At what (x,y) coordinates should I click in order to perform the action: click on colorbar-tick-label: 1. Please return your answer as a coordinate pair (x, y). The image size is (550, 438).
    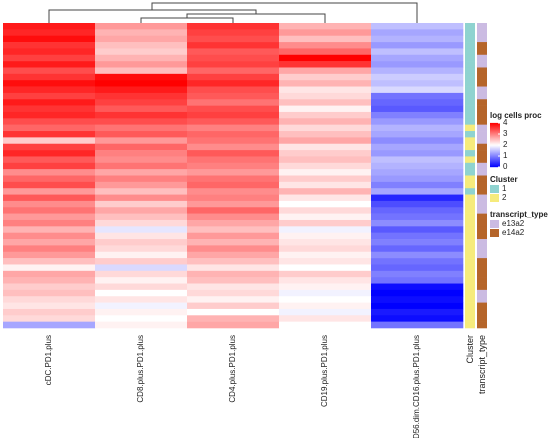
    Looking at the image, I should click on (505, 155).